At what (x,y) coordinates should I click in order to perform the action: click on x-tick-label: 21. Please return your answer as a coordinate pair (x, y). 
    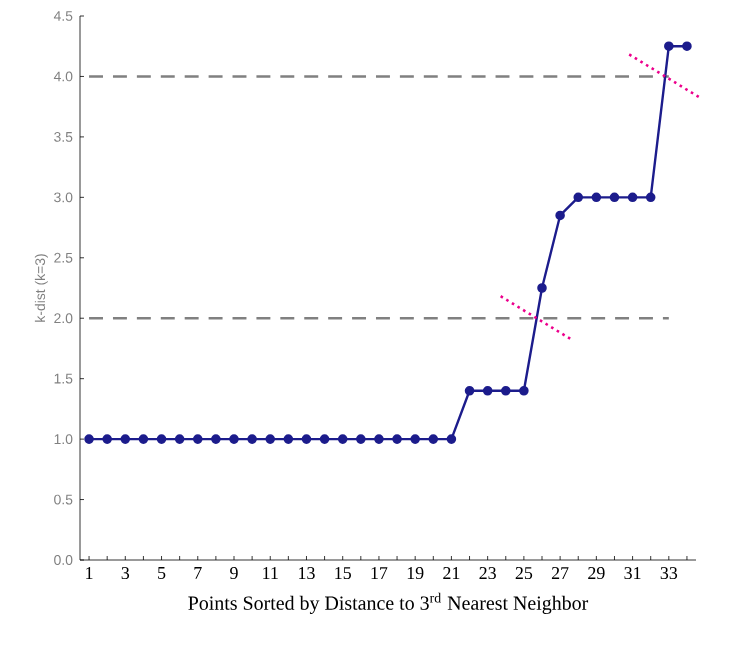
    Looking at the image, I should click on (451, 573).